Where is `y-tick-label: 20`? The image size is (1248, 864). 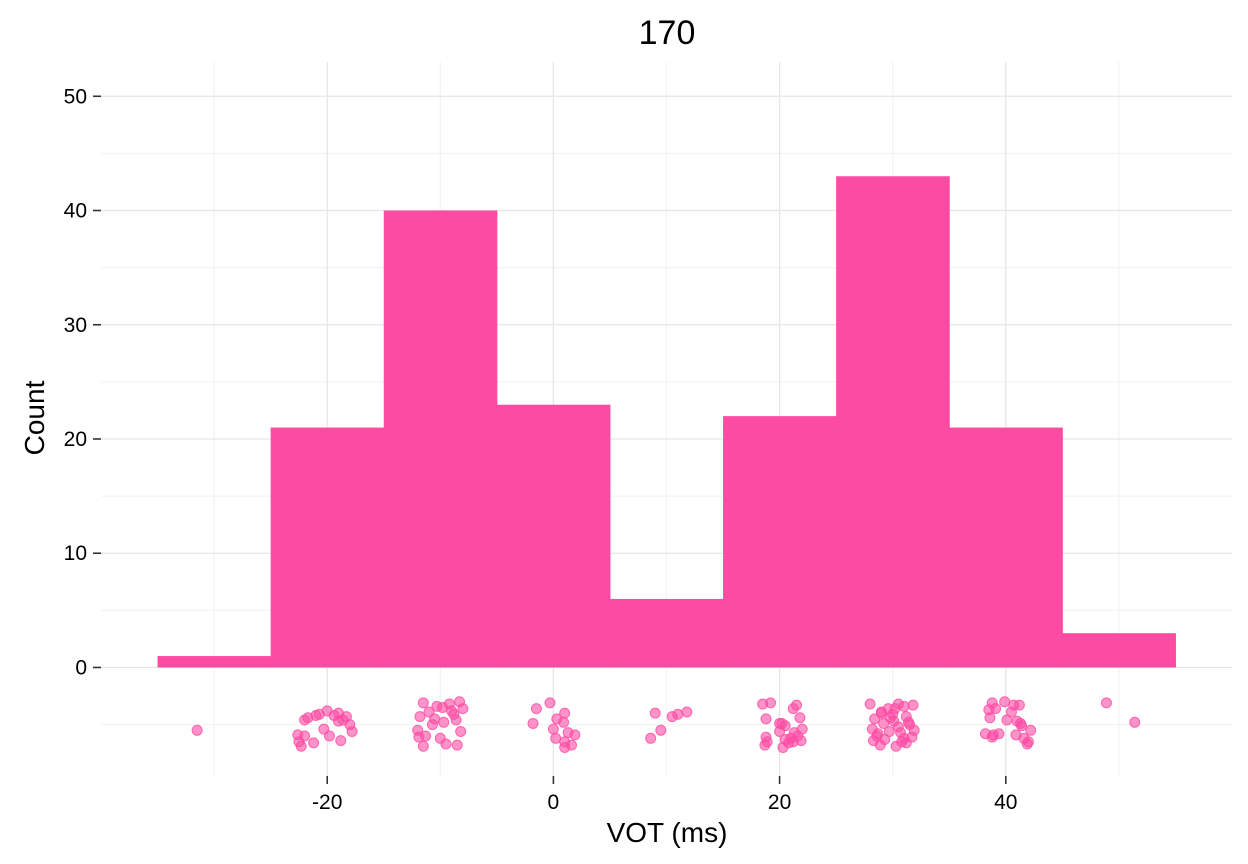 y-tick-label: 20 is located at coordinates (75, 439).